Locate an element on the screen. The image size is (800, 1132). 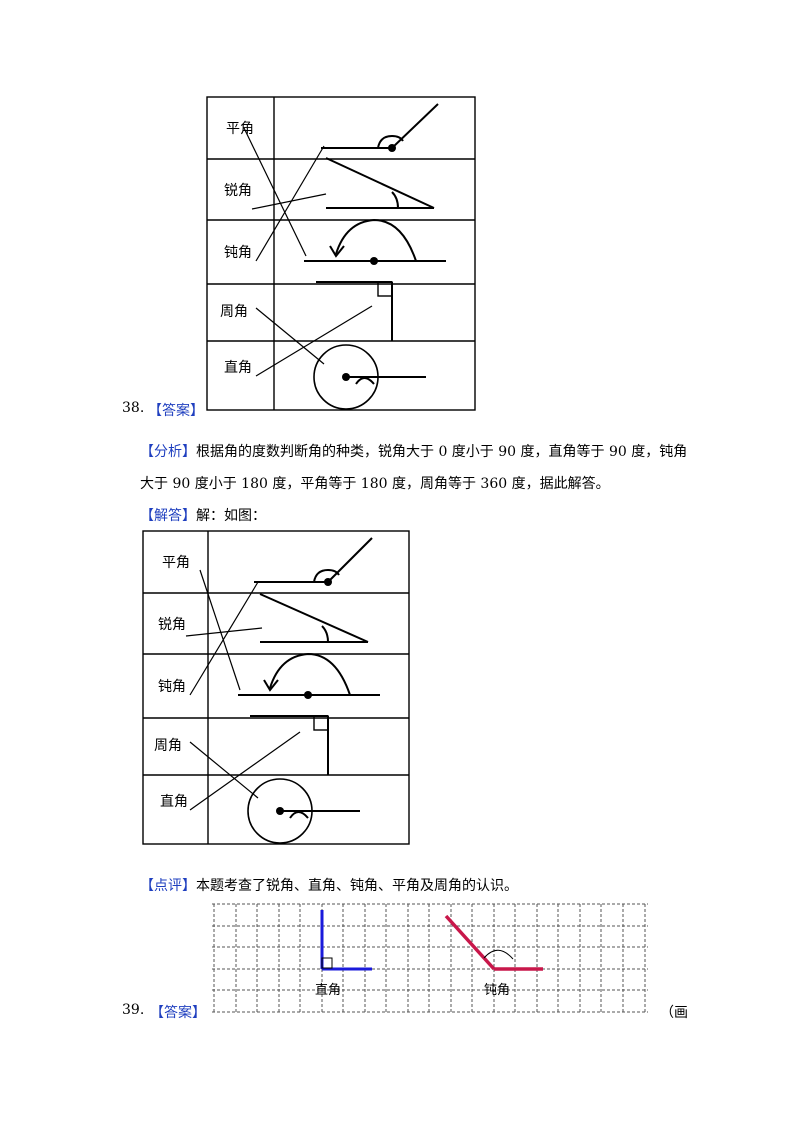
q38-solution-figure: 平角 锐角 钝角 周角 直角 is located at coordinates (276, 687).